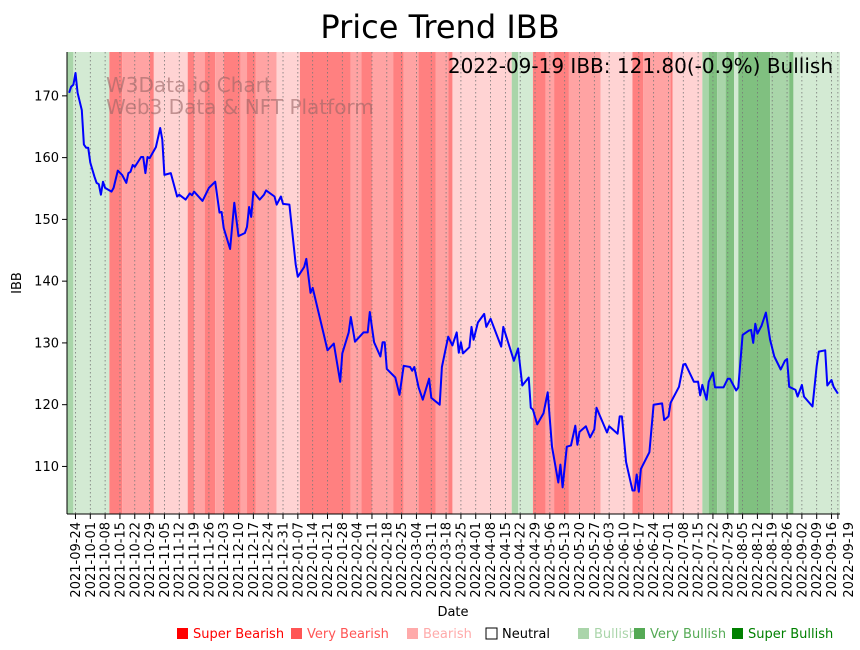 Image resolution: width=860 pixels, height=650 pixels. I want to click on watermark-line-2: Web3 Data & NFT Platform, so click(240, 107).